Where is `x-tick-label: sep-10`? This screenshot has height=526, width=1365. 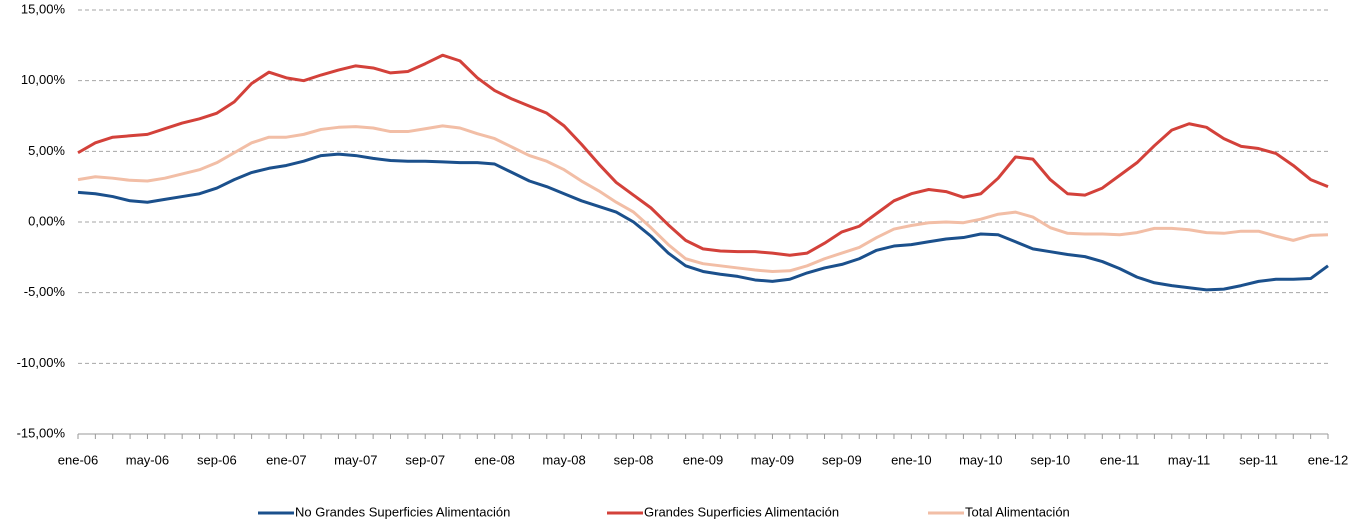
x-tick-label: sep-10 is located at coordinates (1050, 459).